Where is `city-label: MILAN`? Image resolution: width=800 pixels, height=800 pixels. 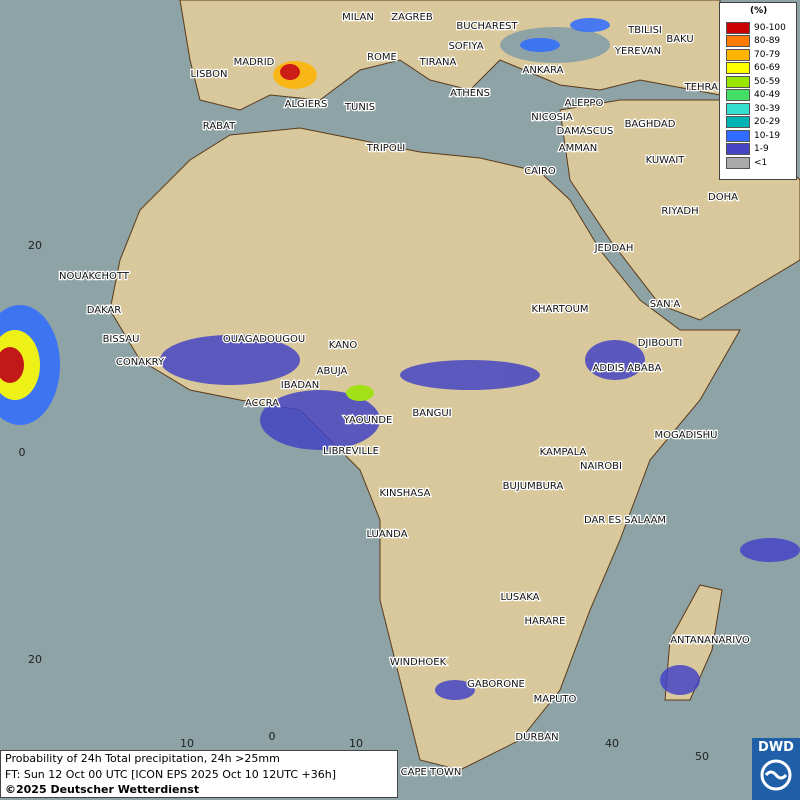
city-label: MILAN is located at coordinates (358, 17).